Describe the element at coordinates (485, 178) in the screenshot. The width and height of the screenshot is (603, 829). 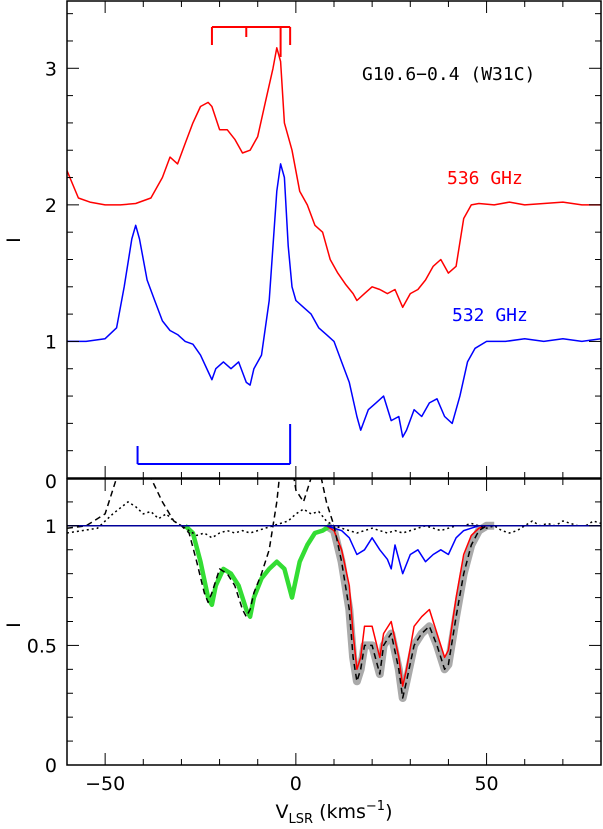
I see `series-label-536-ghz: 536 GHz` at that location.